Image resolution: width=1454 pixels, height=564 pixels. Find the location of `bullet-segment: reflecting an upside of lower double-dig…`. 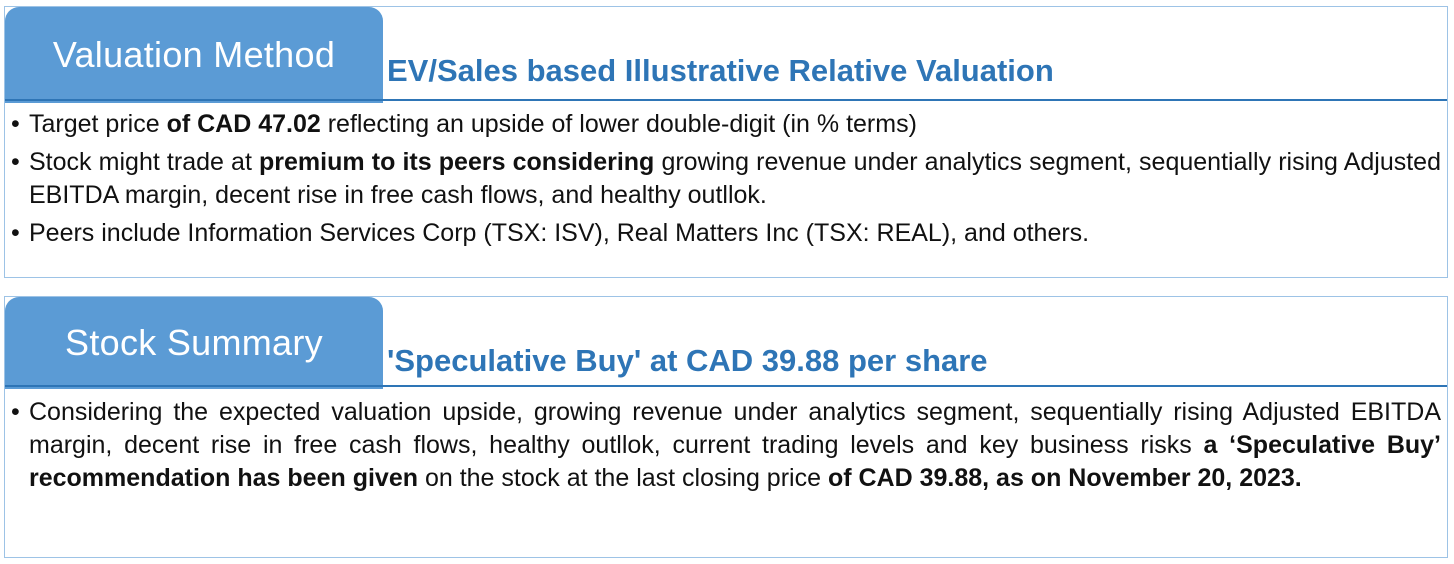

bullet-segment: reflecting an upside of lower double-dig… is located at coordinates (618, 124).